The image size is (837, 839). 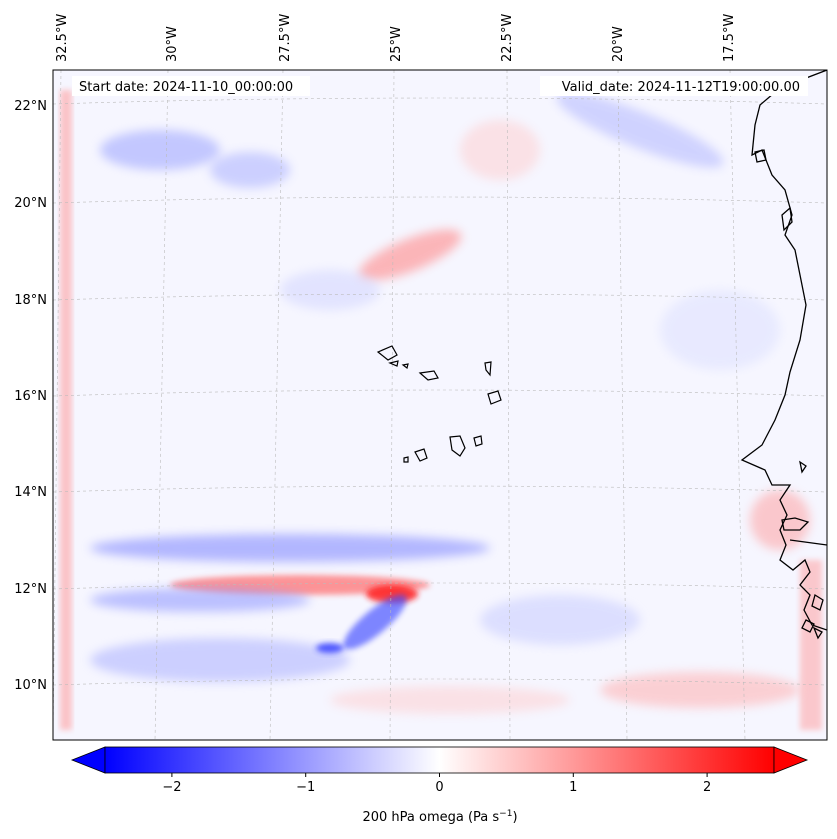 What do you see at coordinates (88, 760) in the screenshot?
I see `colorbar-low-extend` at bounding box center [88, 760].